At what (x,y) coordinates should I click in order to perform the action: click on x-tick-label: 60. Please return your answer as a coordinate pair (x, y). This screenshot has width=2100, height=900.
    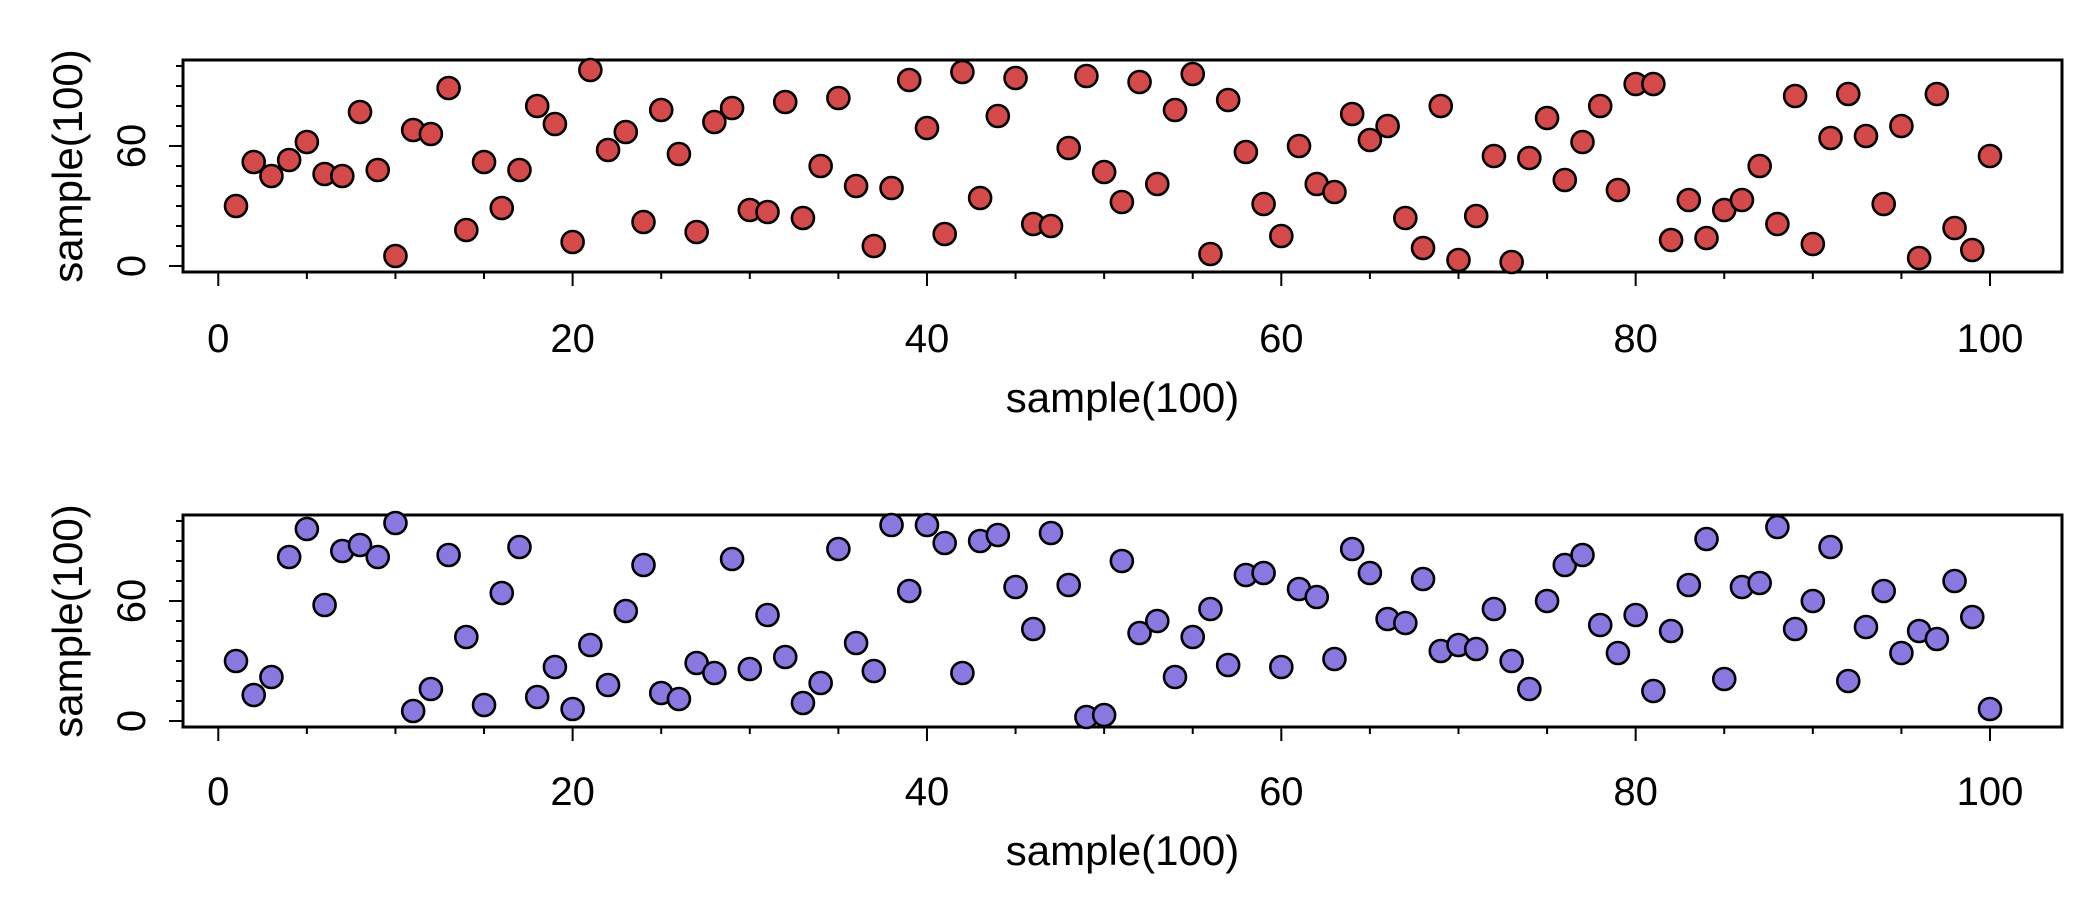
    Looking at the image, I should click on (1281, 339).